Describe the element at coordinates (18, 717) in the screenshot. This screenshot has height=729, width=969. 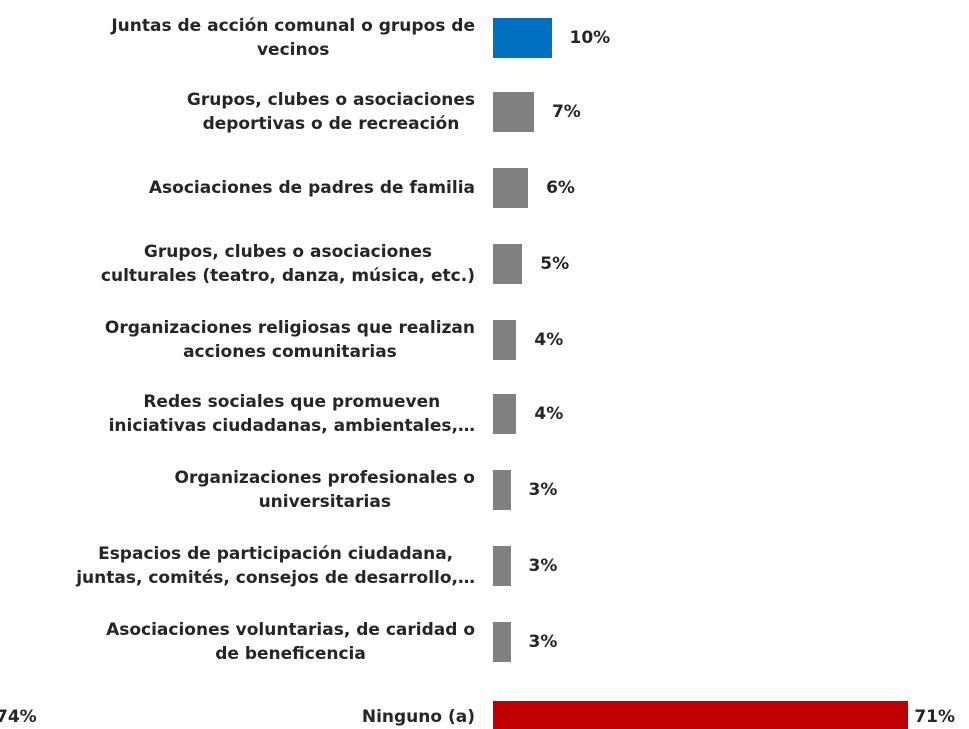
I see `annotation: 74%` at that location.